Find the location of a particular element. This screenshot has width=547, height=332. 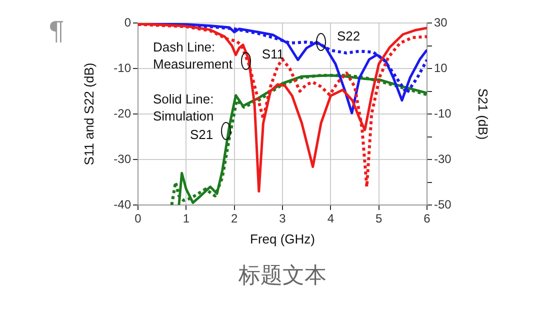

y-tick-label: -30 is located at coordinates (123, 159).